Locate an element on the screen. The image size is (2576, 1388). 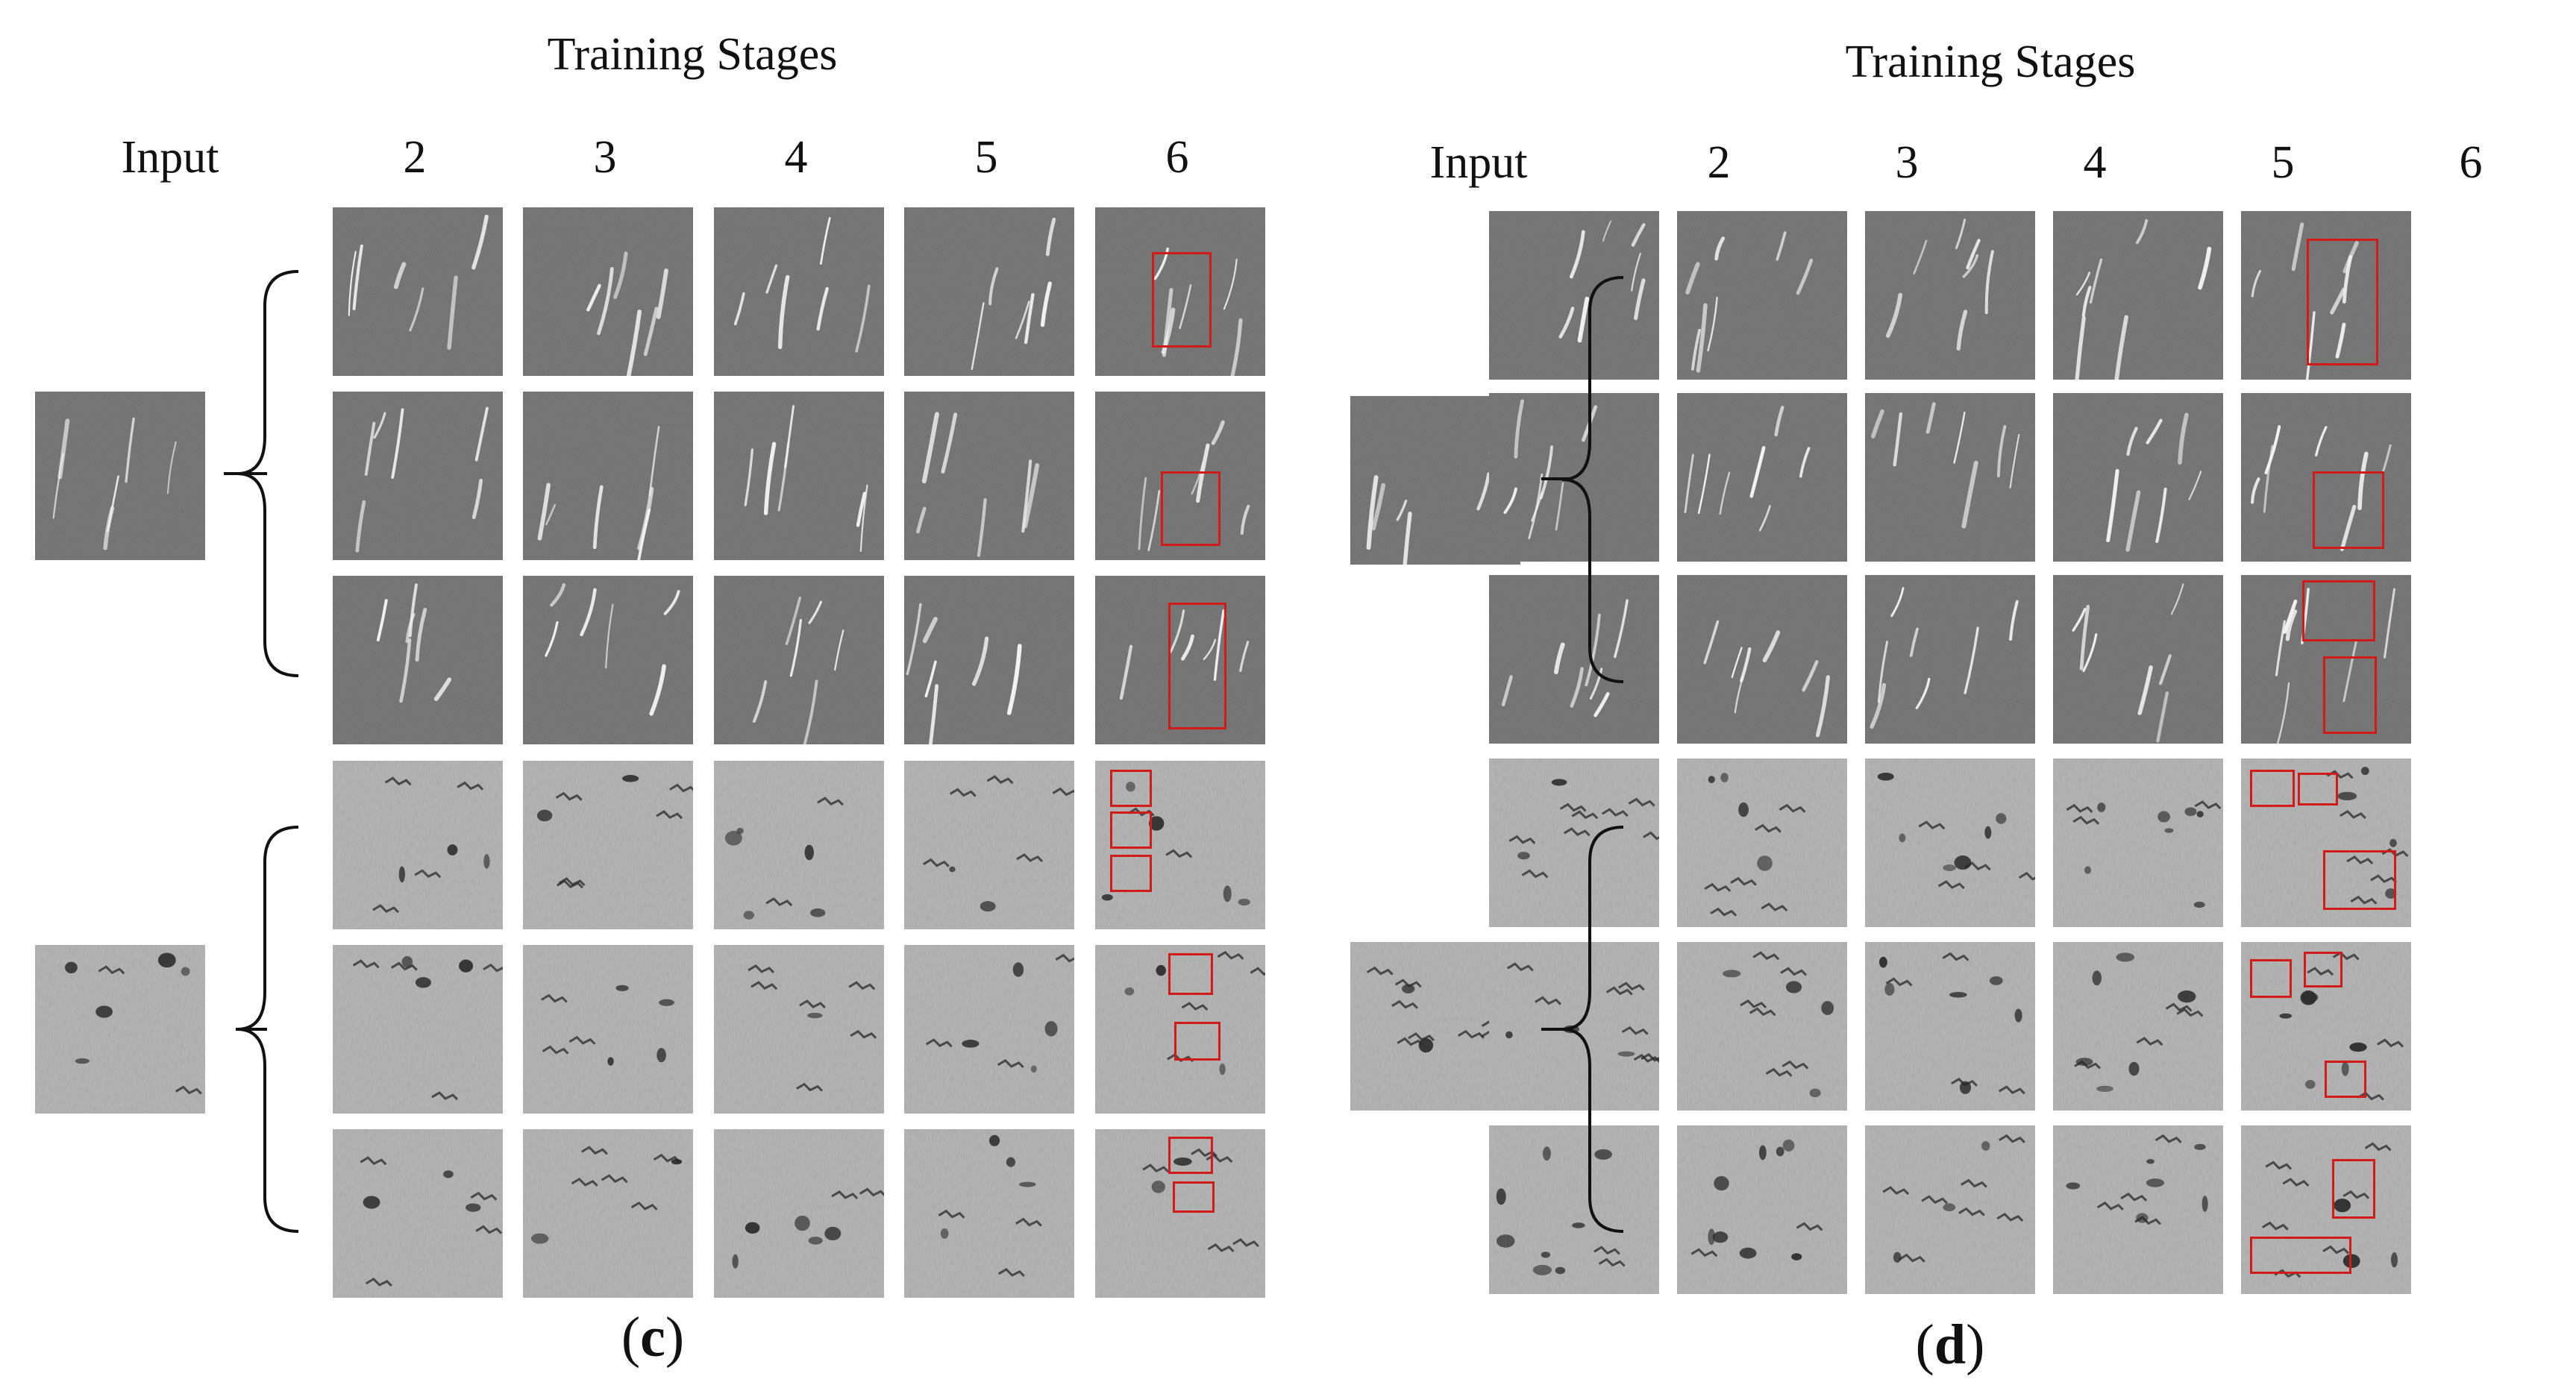
panel-caption: (c) is located at coordinates (653, 1337).